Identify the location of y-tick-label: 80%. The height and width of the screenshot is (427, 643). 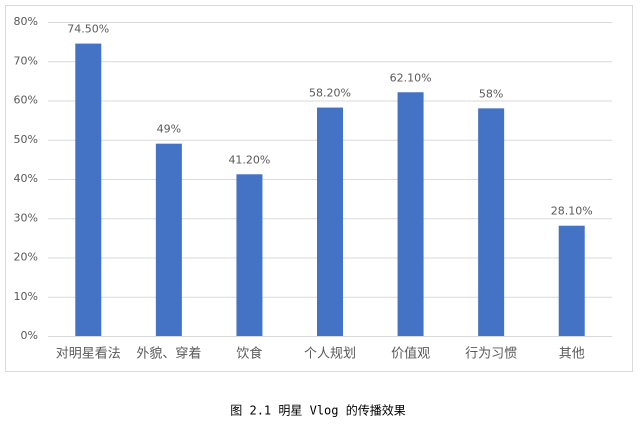
(26, 21).